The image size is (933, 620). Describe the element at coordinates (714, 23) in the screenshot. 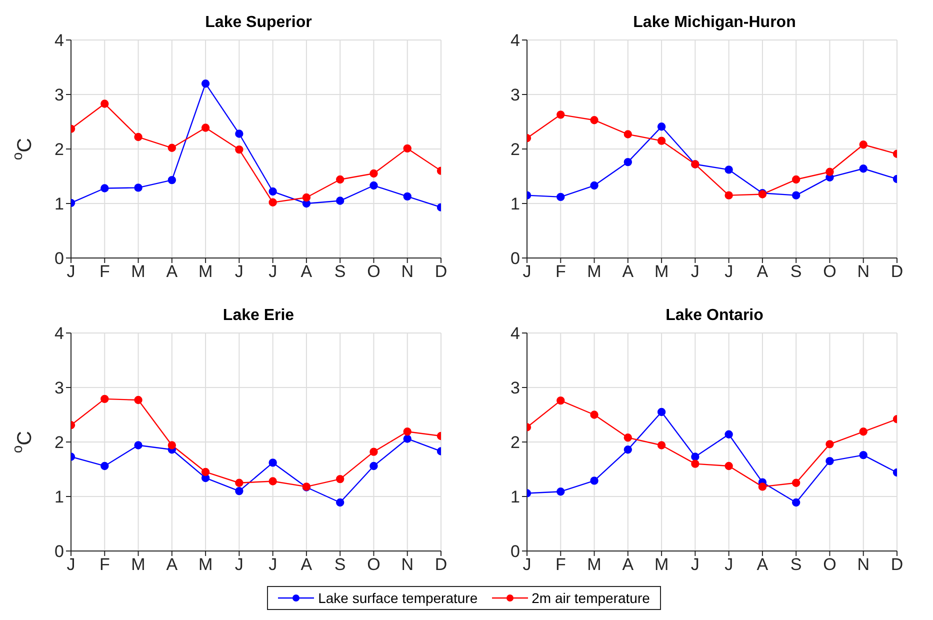

I see `chart-title: Lake Michigan-Huron` at that location.